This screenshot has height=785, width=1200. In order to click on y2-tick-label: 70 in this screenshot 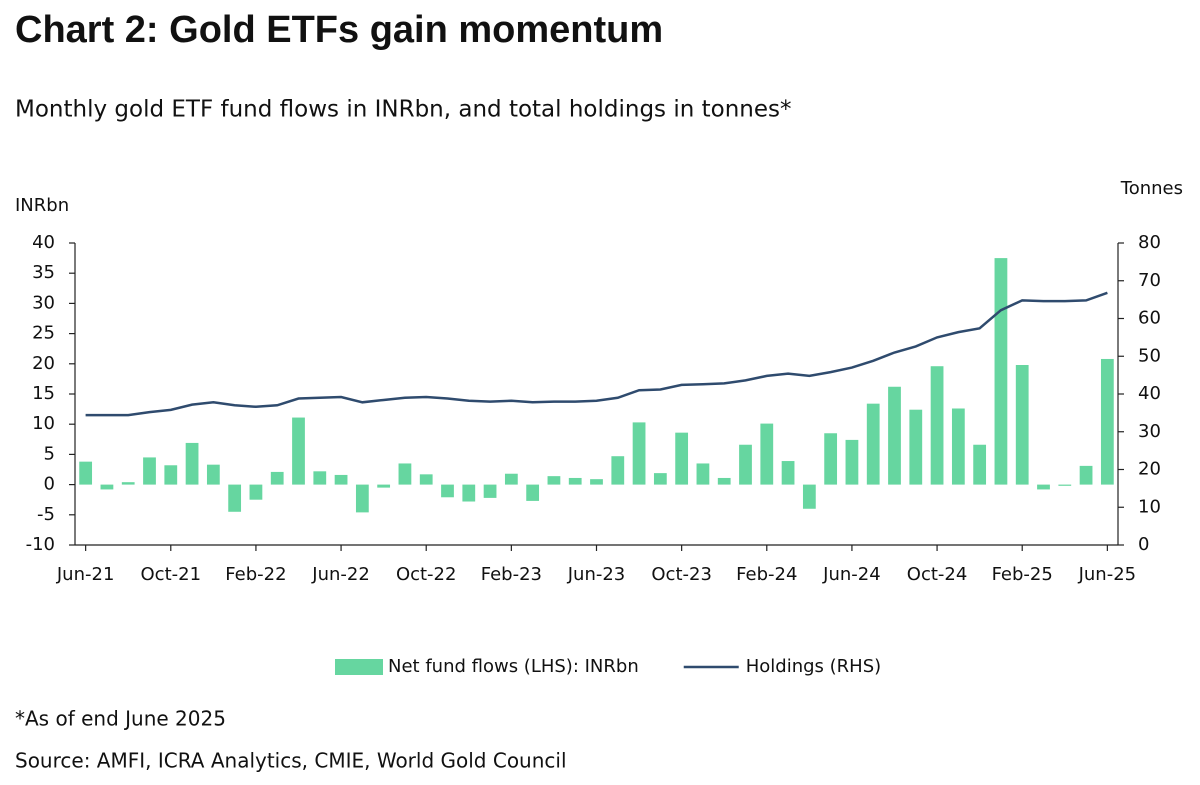, I will do `click(1149, 280)`.